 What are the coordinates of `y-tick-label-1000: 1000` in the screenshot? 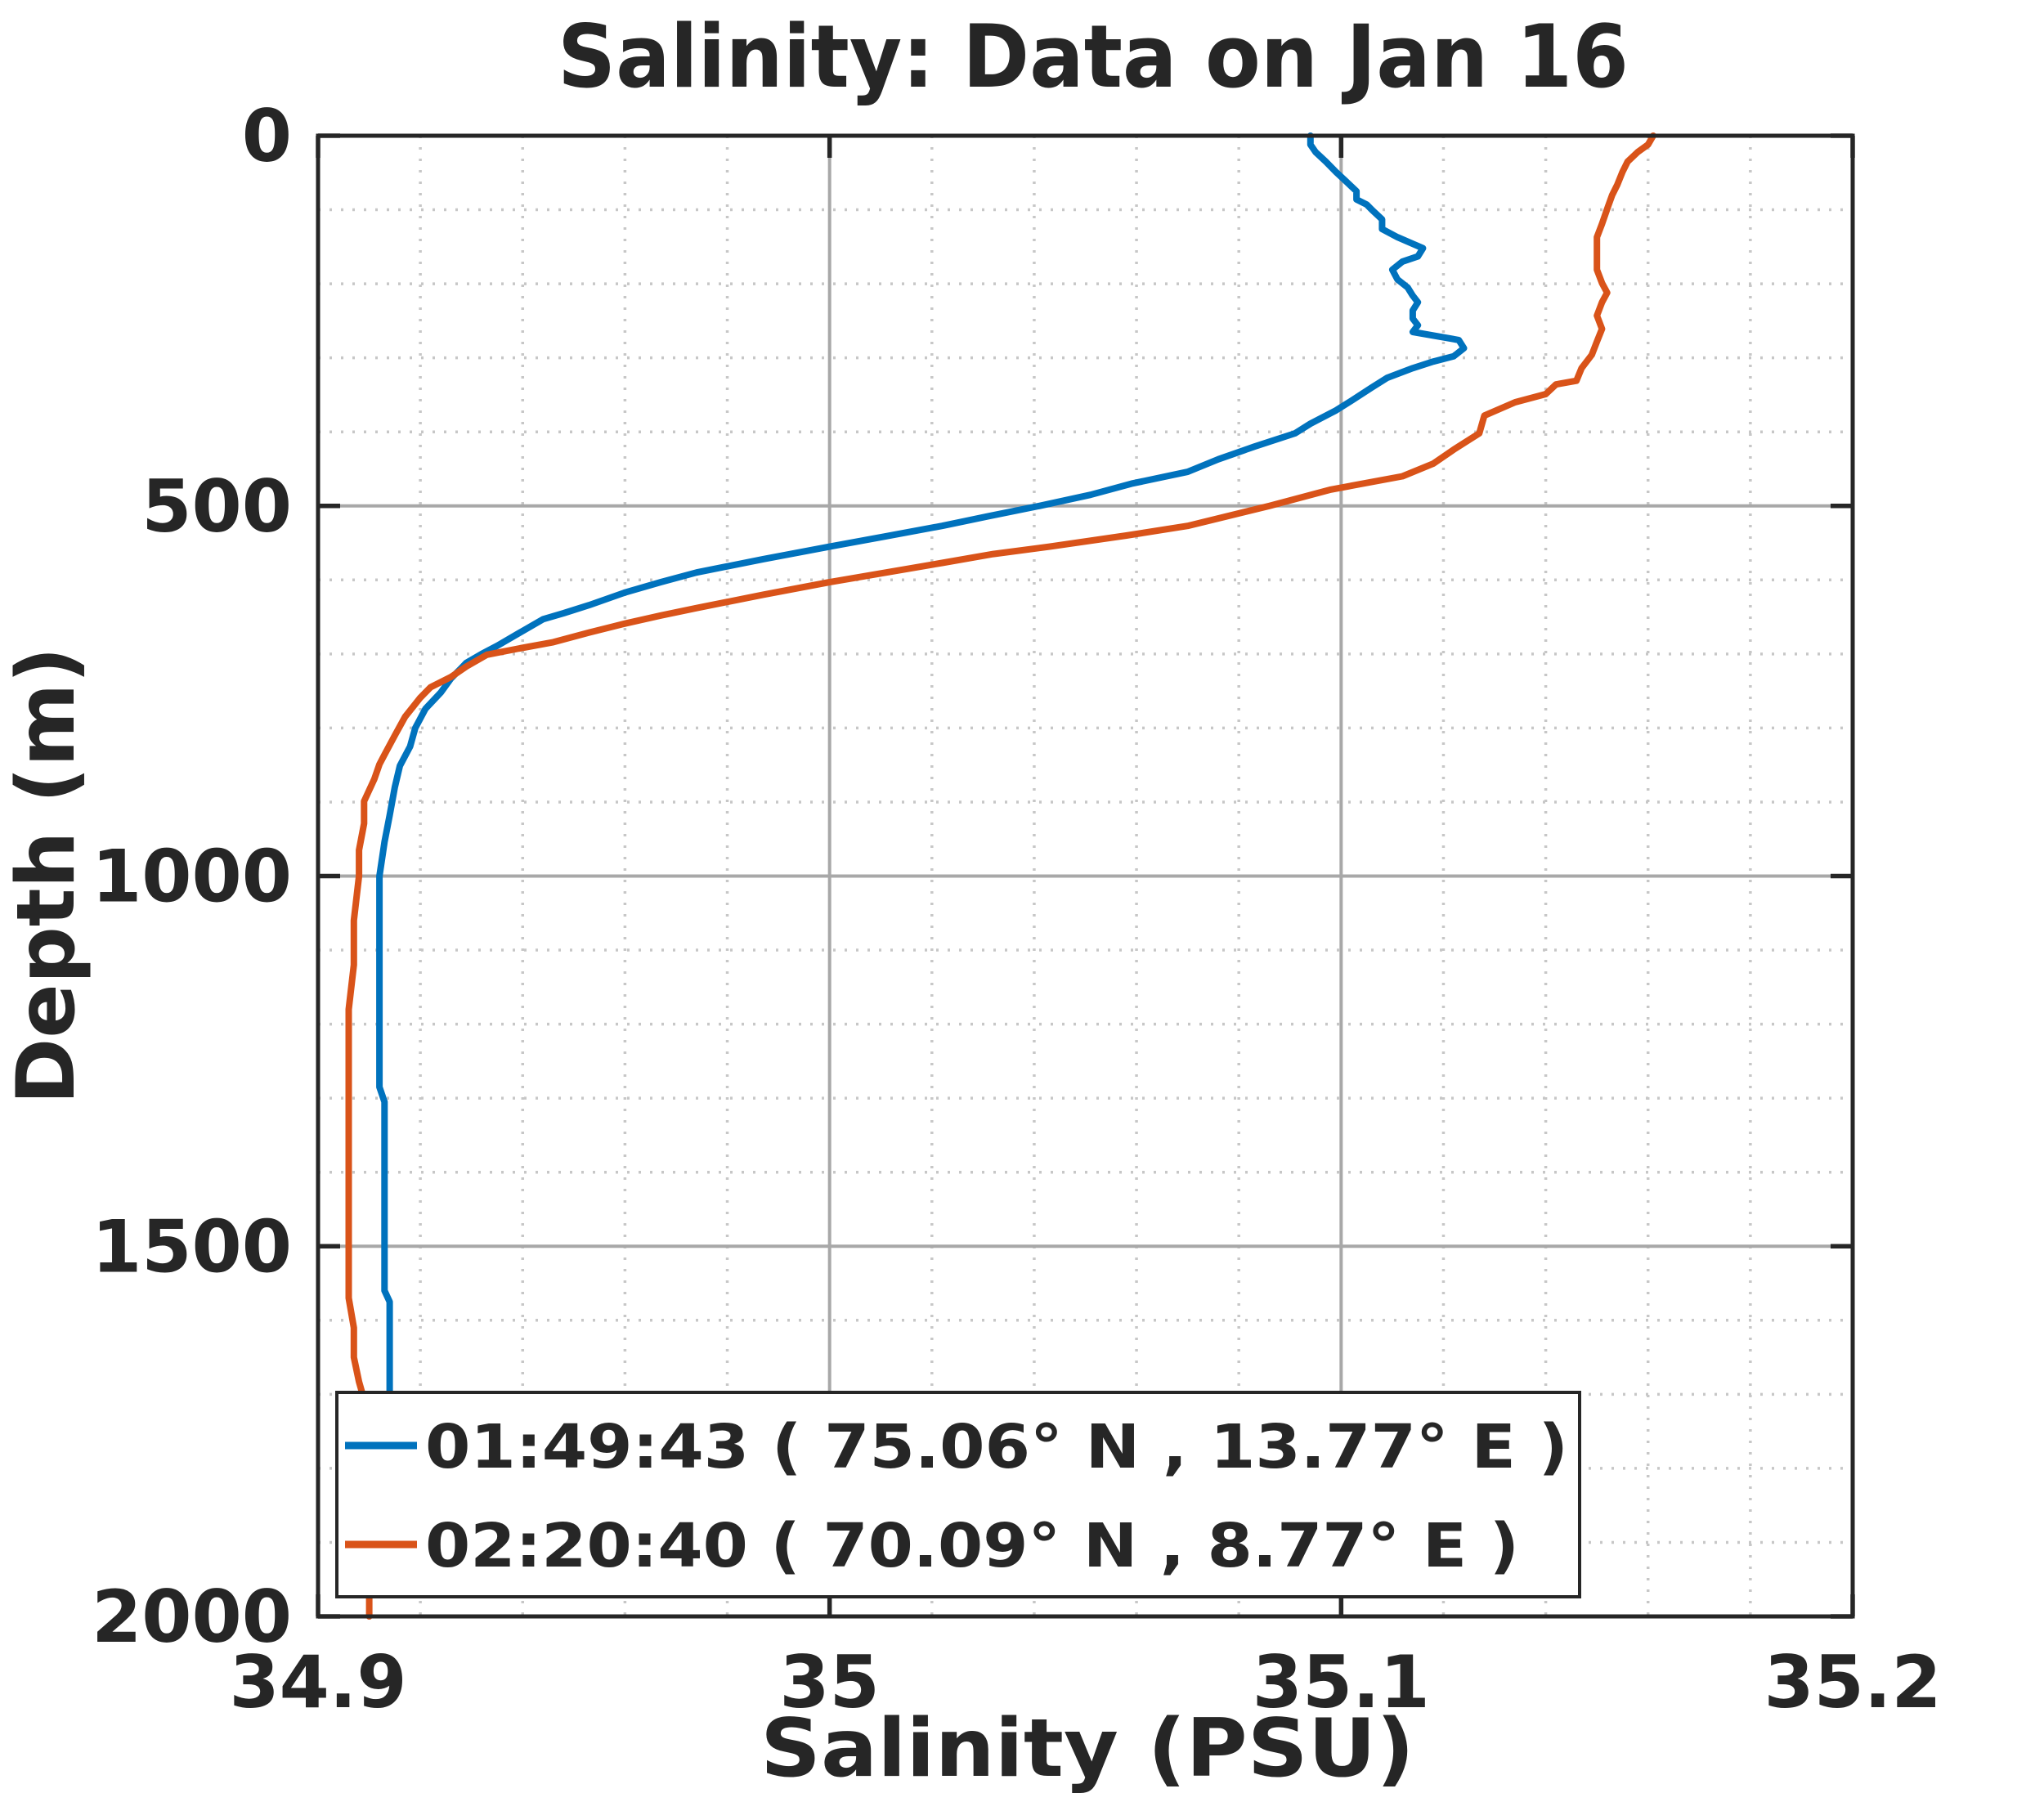 It's located at (192, 877).